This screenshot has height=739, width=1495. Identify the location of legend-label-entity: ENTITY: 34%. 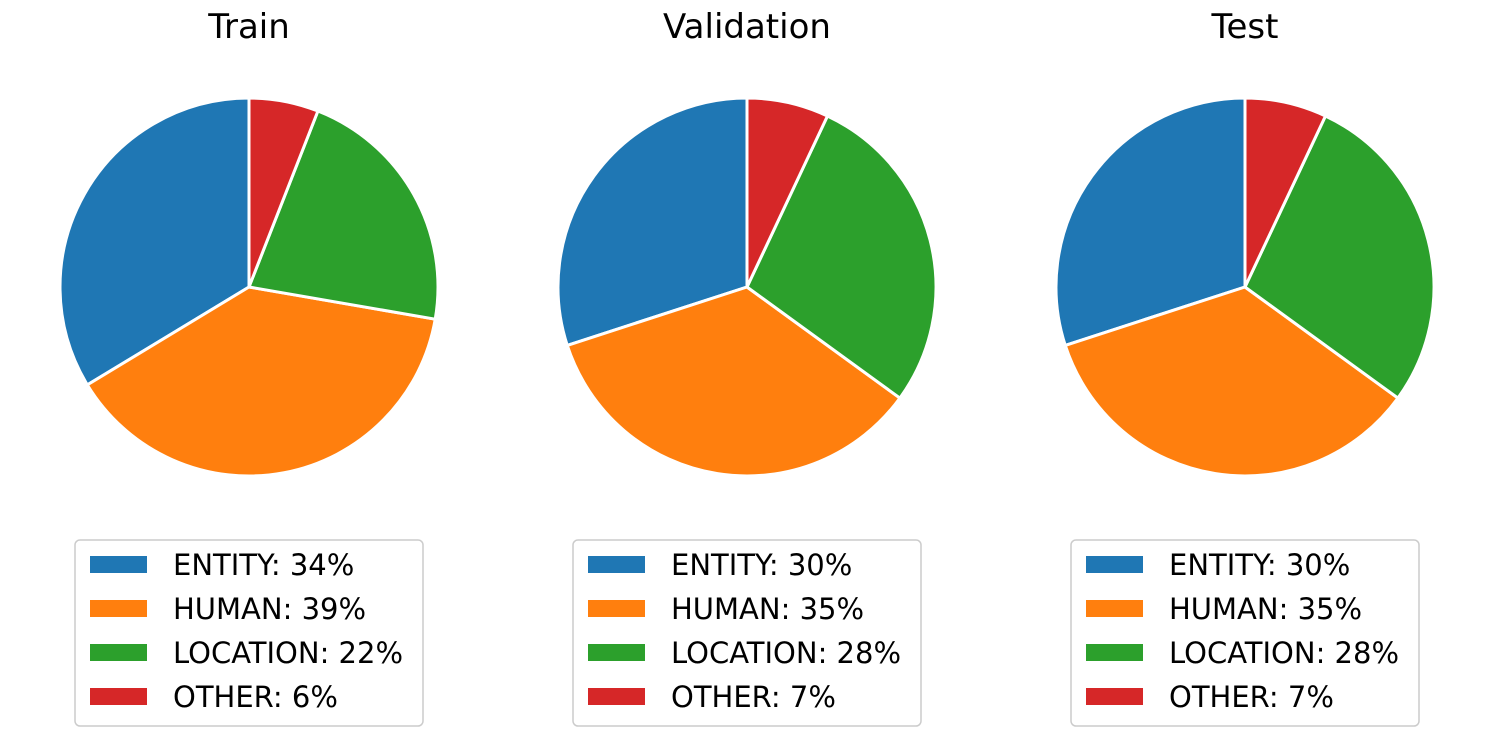
(263, 565).